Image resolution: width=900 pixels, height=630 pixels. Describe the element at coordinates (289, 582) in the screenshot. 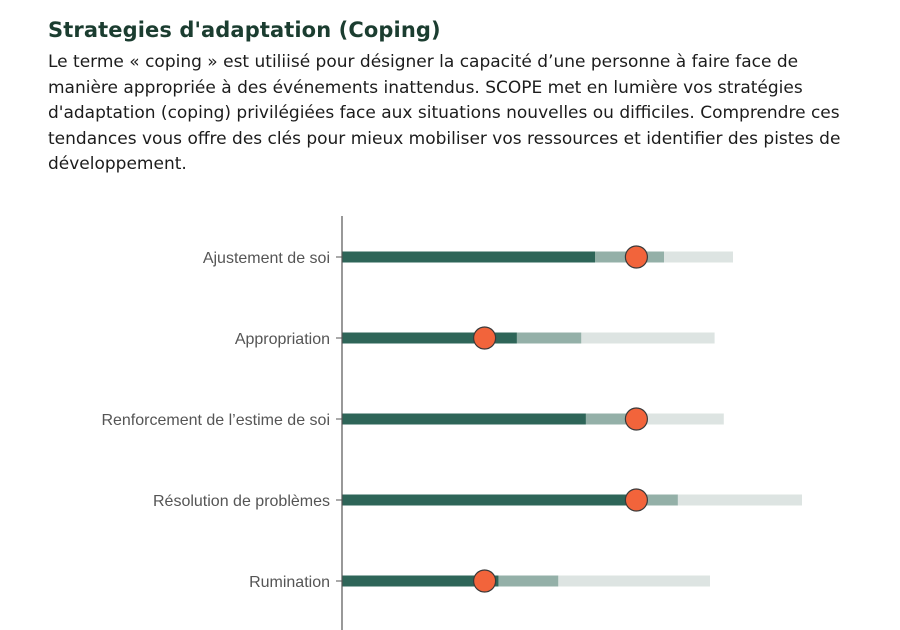

I see `category-label: Rumination` at that location.